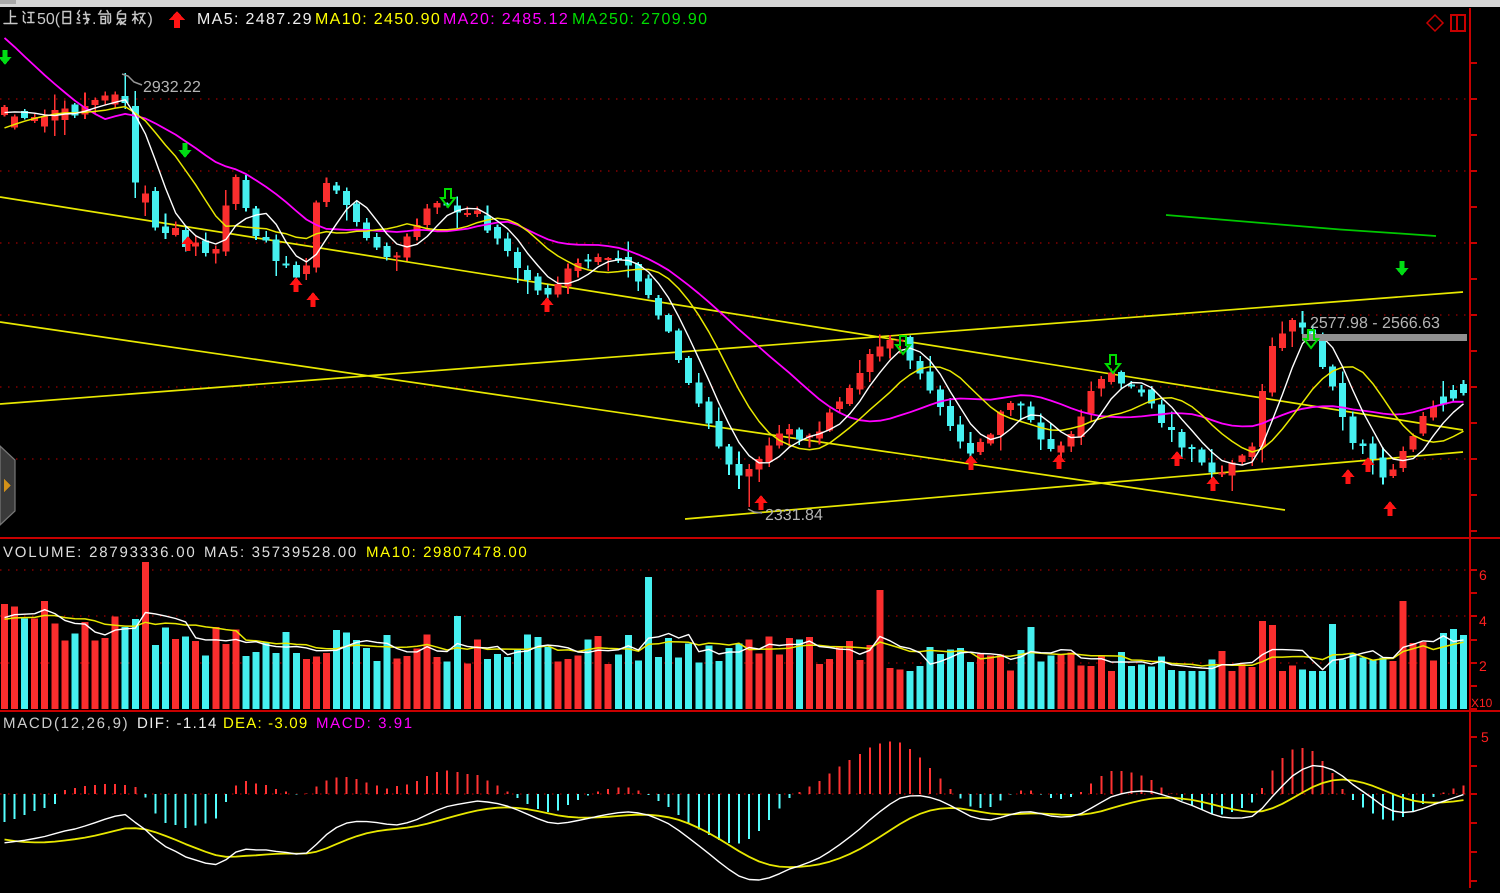 This screenshot has width=1500, height=893. What do you see at coordinates (365, 723) in the screenshot?
I see `svg-text: MACD: 3.91` at bounding box center [365, 723].